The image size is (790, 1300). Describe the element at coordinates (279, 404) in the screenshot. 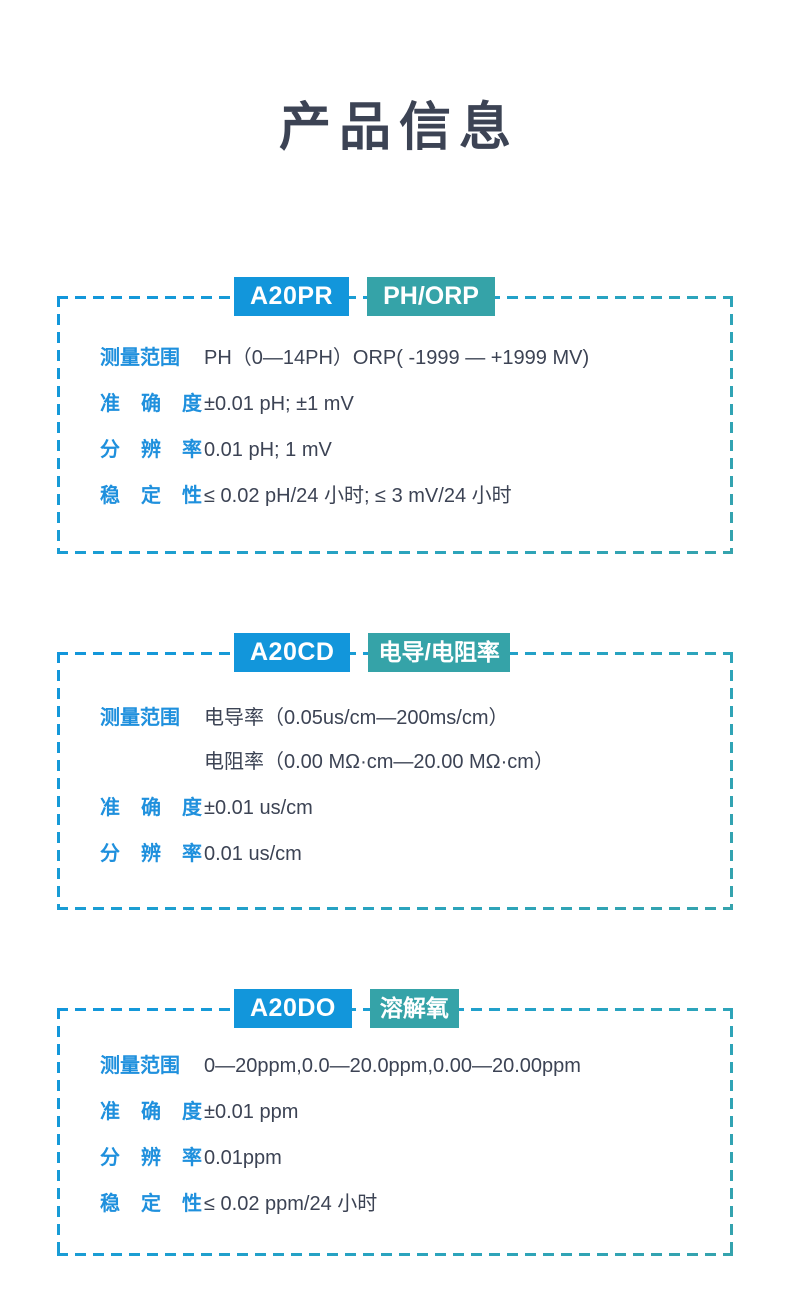

I see `spec-value-line: ±0.01 pH; ±1 mV` at that location.